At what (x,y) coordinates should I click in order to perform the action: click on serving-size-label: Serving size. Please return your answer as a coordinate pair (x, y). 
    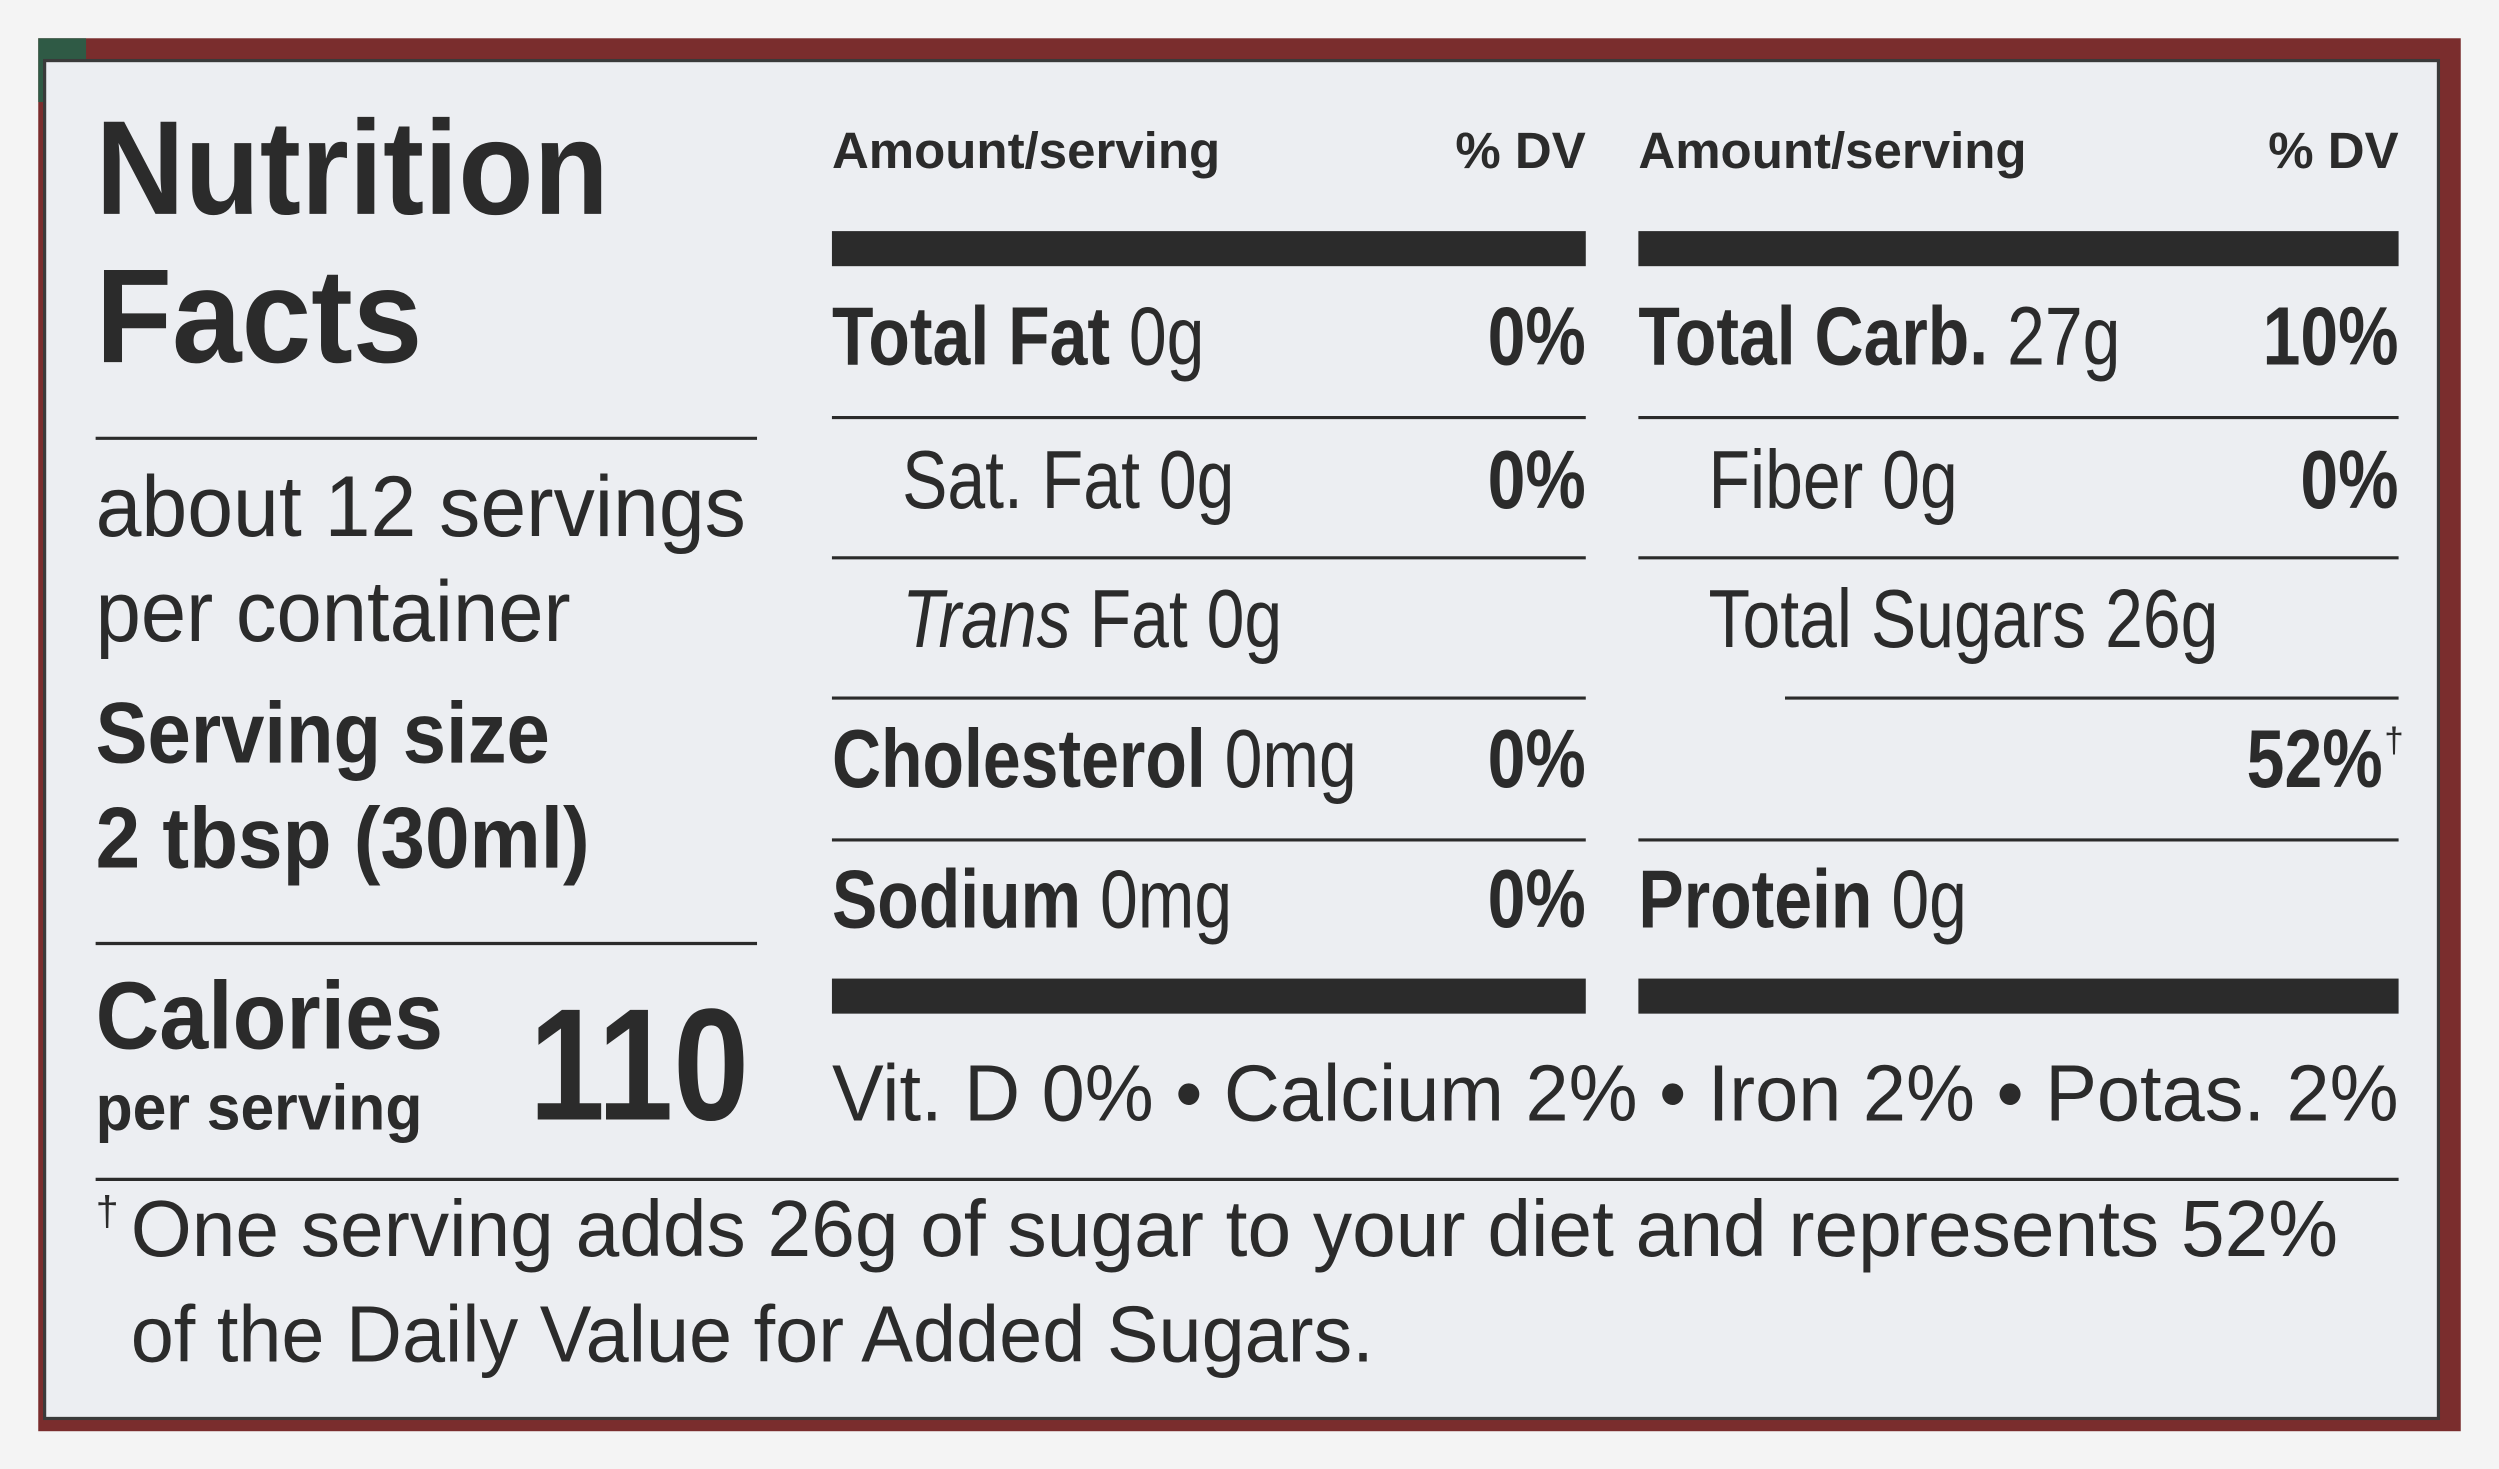
    Looking at the image, I should click on (323, 733).